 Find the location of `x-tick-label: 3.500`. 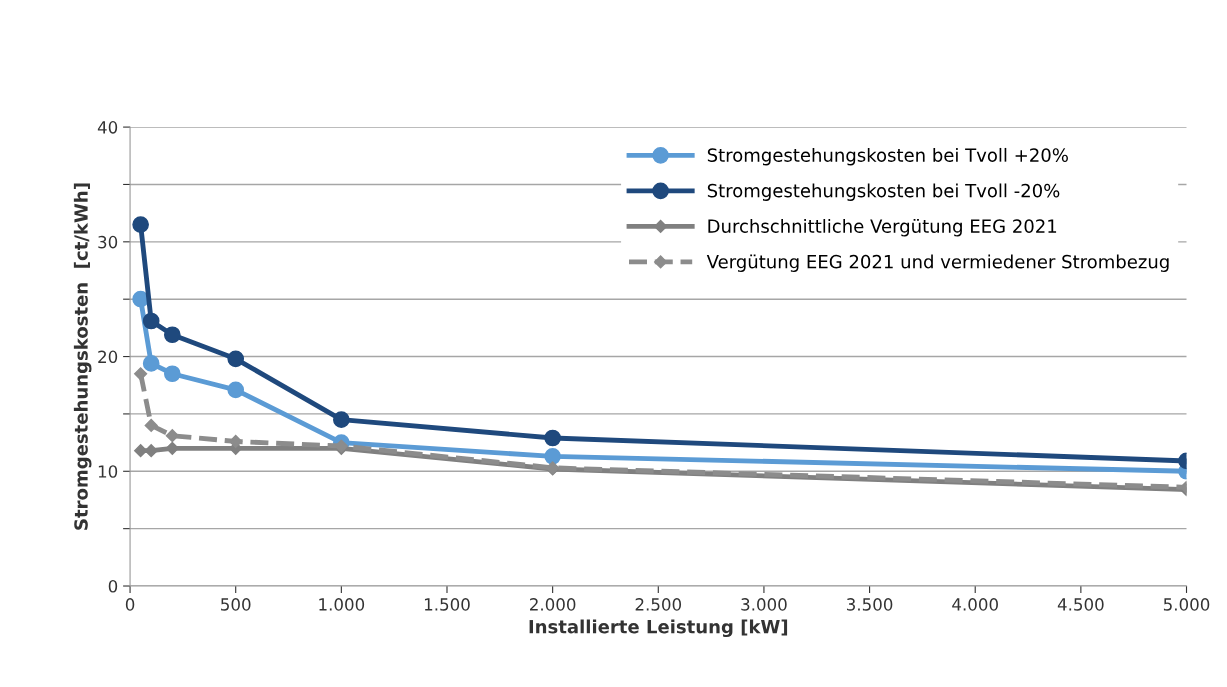

x-tick-label: 3.500 is located at coordinates (869, 604).